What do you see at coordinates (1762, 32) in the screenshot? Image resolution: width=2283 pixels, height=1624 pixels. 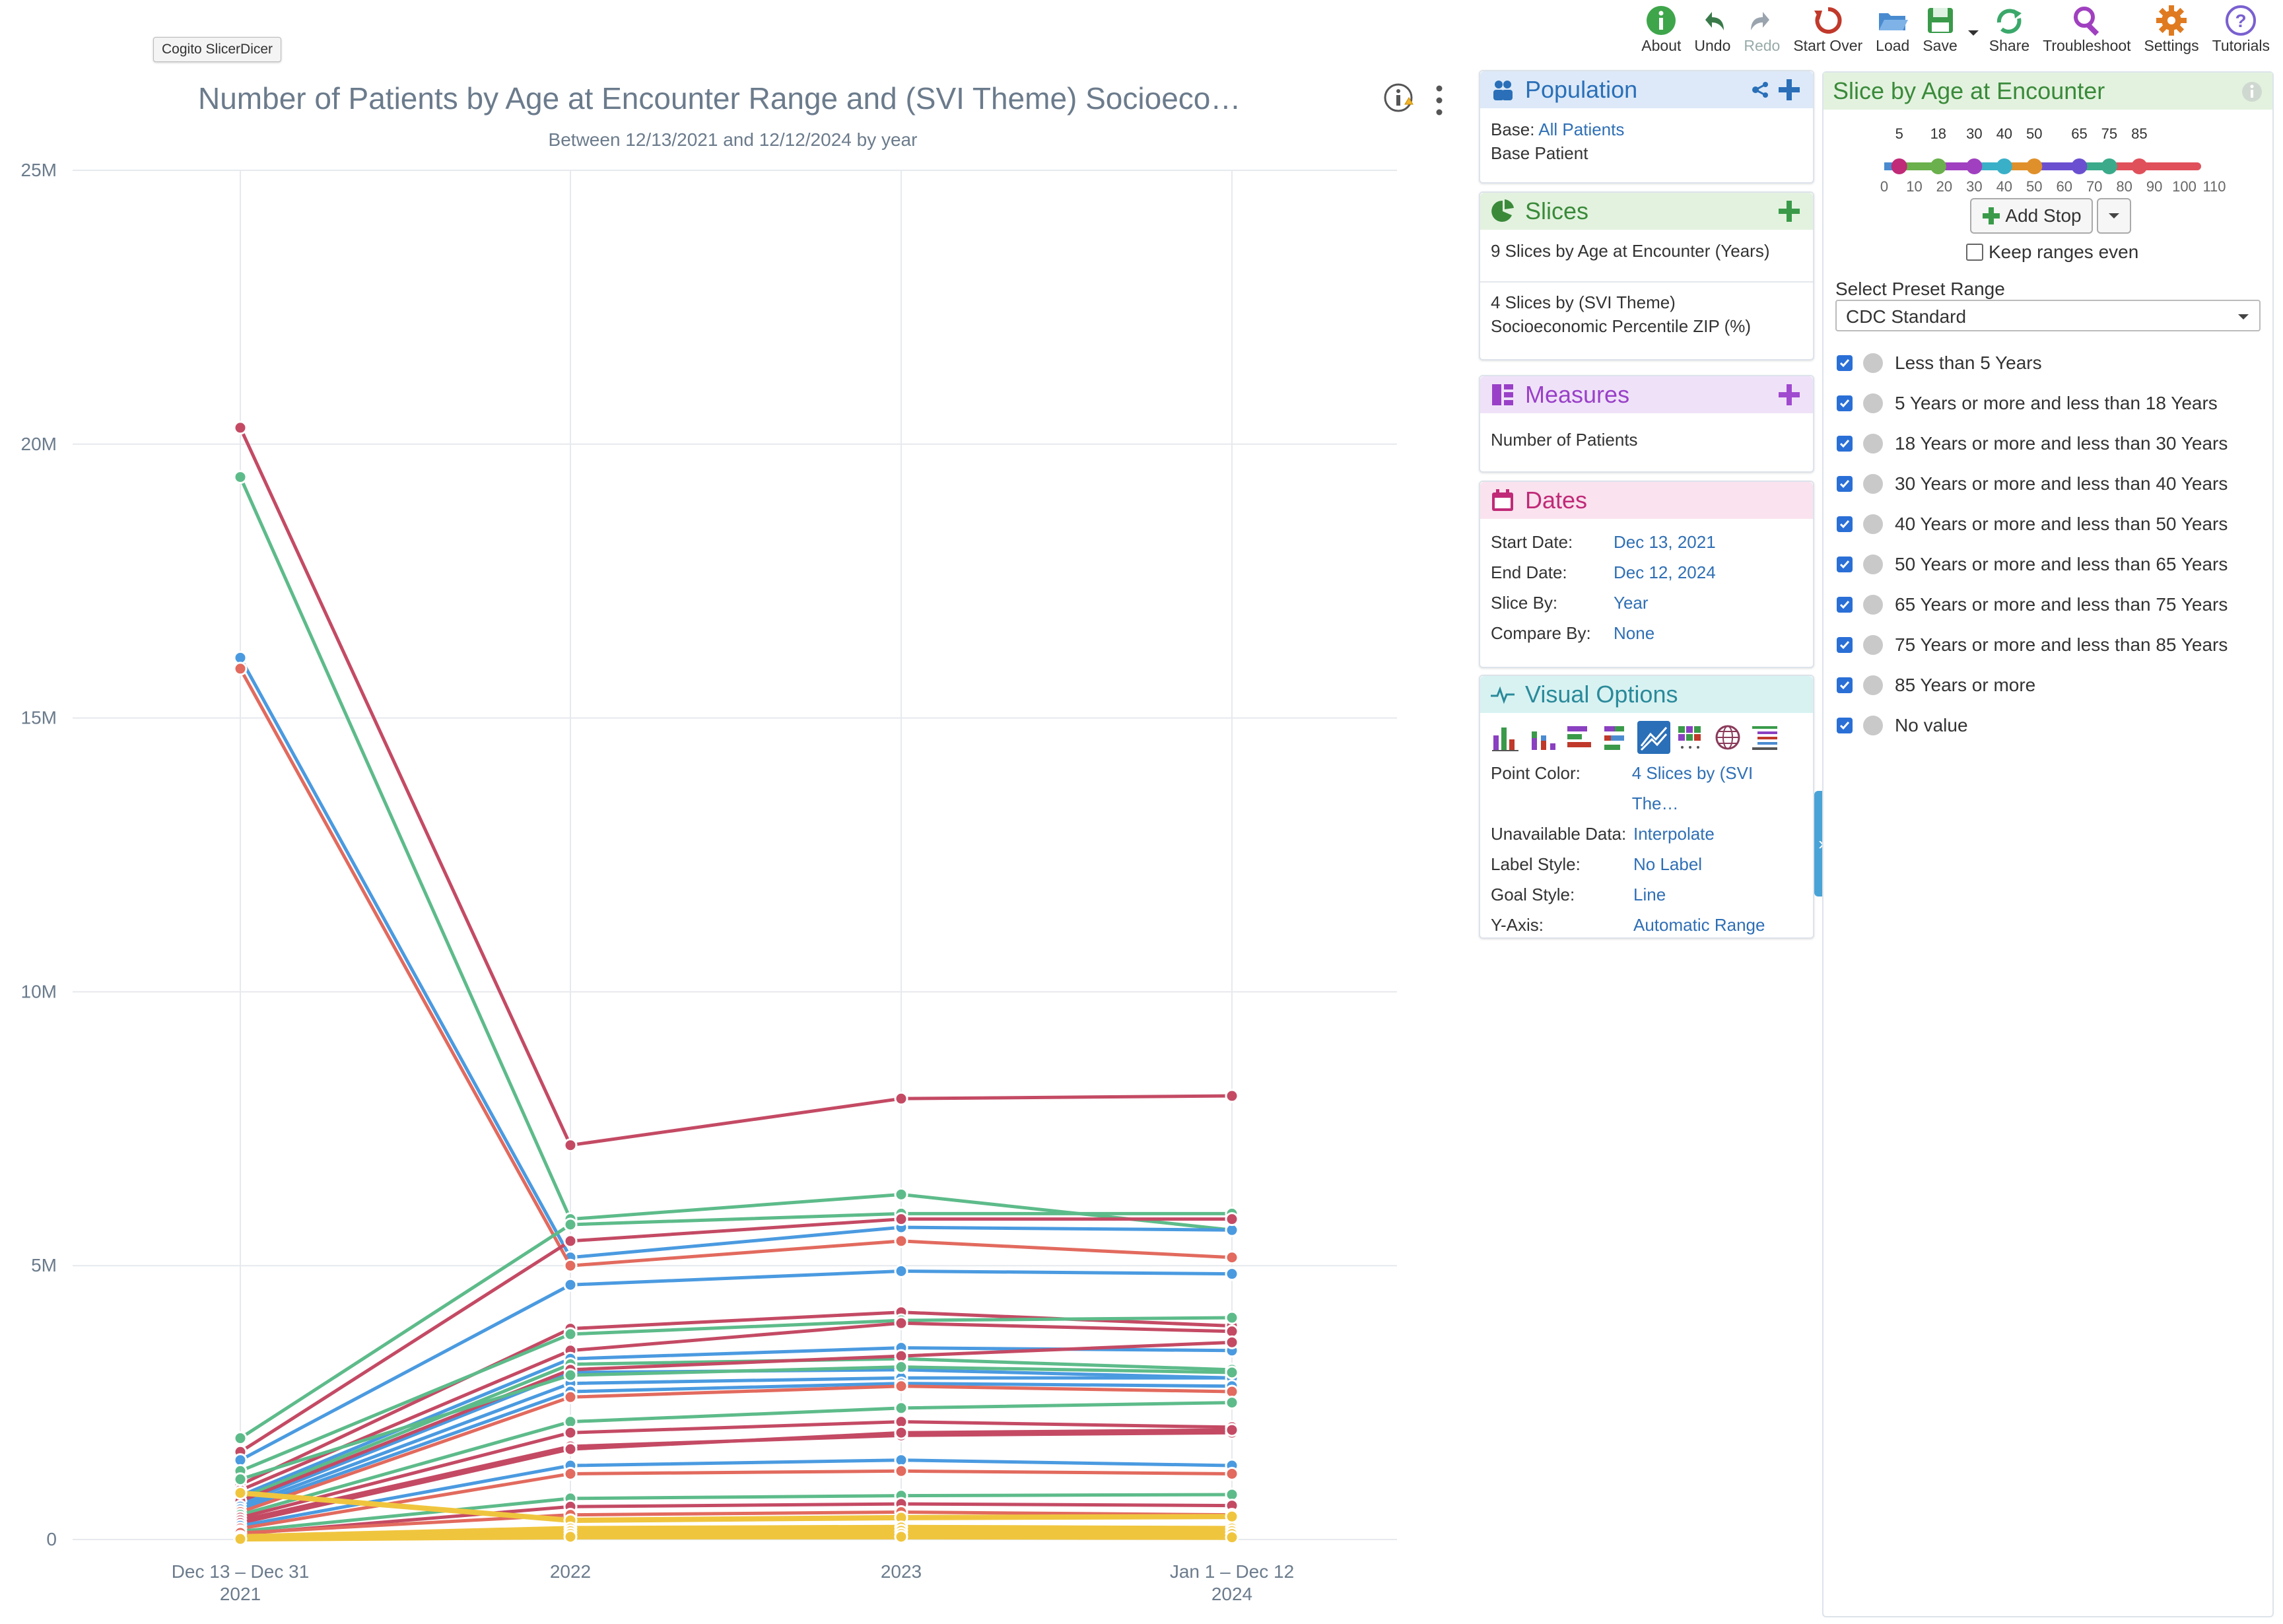 I see `redo-button: Redo` at bounding box center [1762, 32].